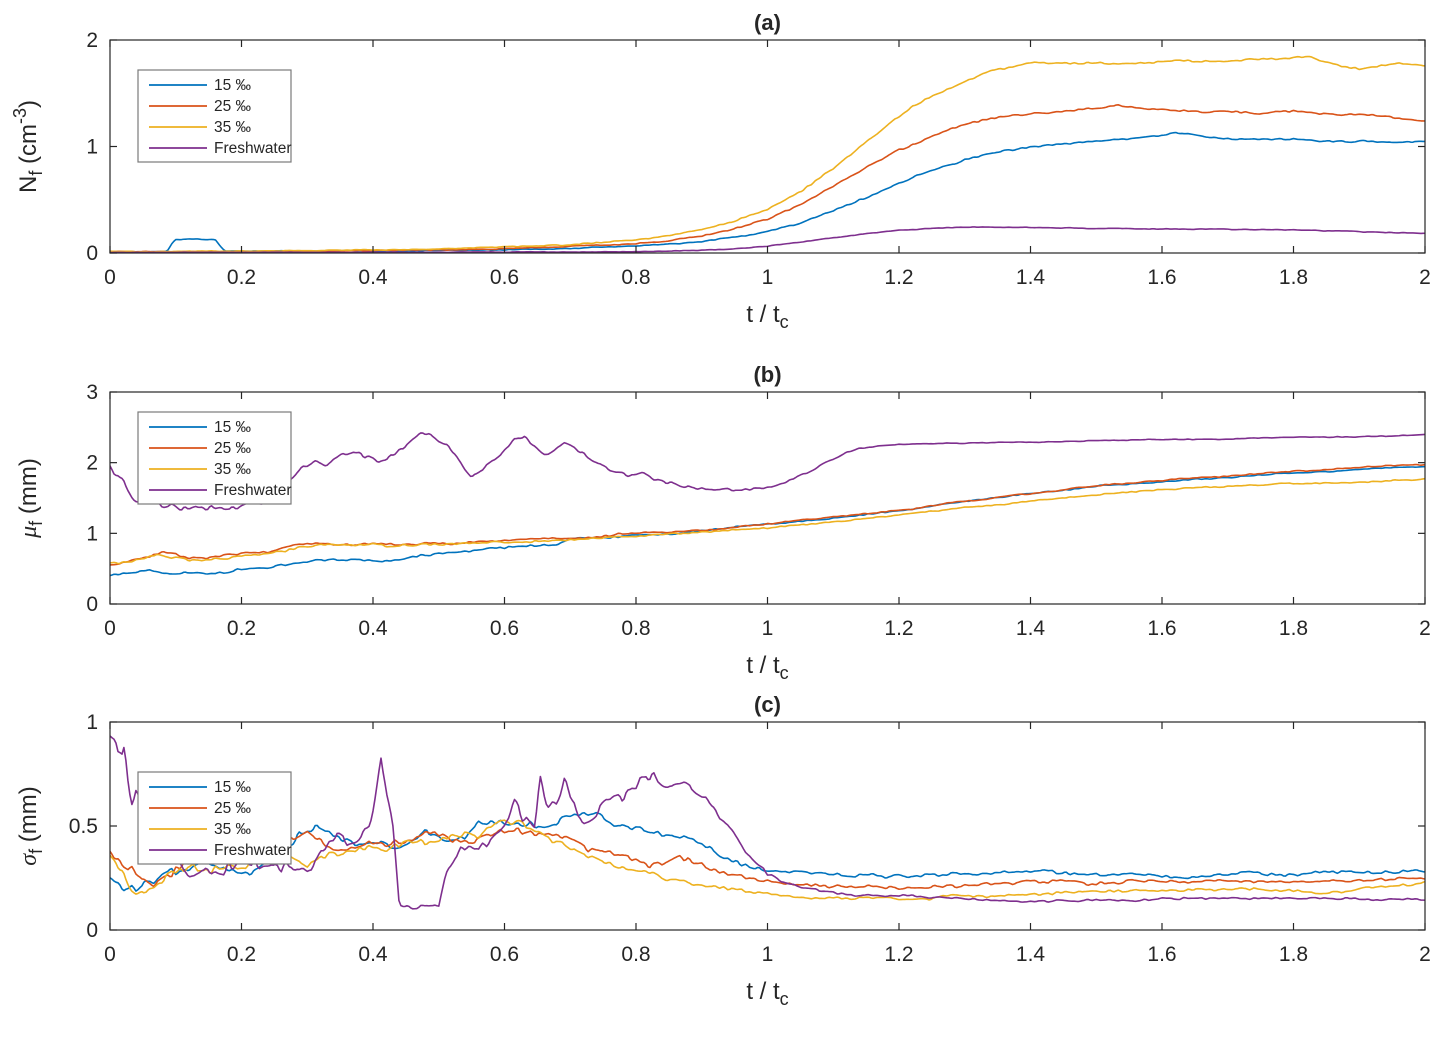  Describe the element at coordinates (92, 392) in the screenshot. I see `y-tick-label: 3` at that location.